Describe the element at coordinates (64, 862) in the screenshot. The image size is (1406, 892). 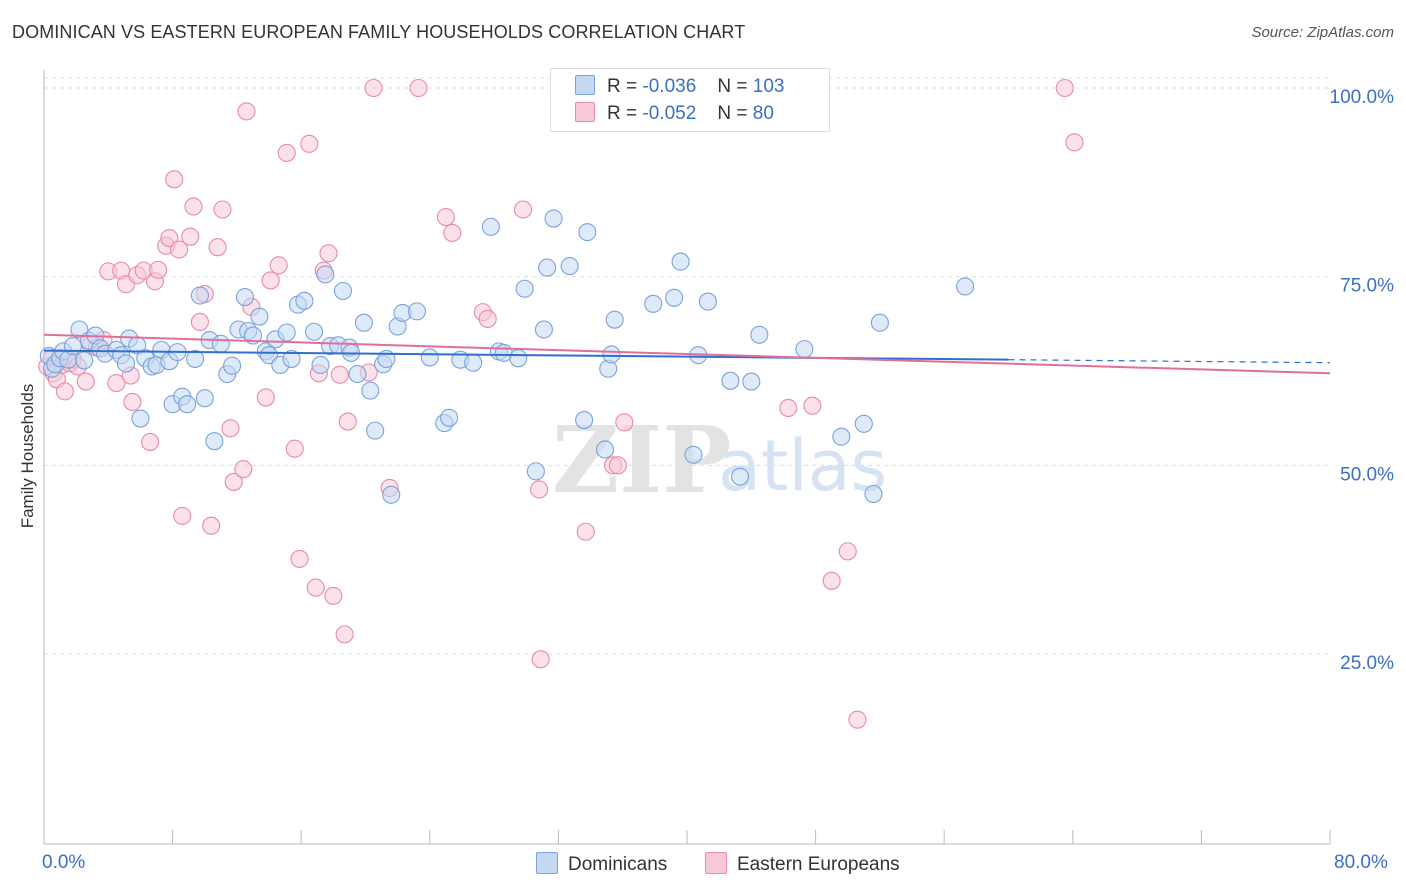
I see `x-tick-min: 0.0%` at that location.